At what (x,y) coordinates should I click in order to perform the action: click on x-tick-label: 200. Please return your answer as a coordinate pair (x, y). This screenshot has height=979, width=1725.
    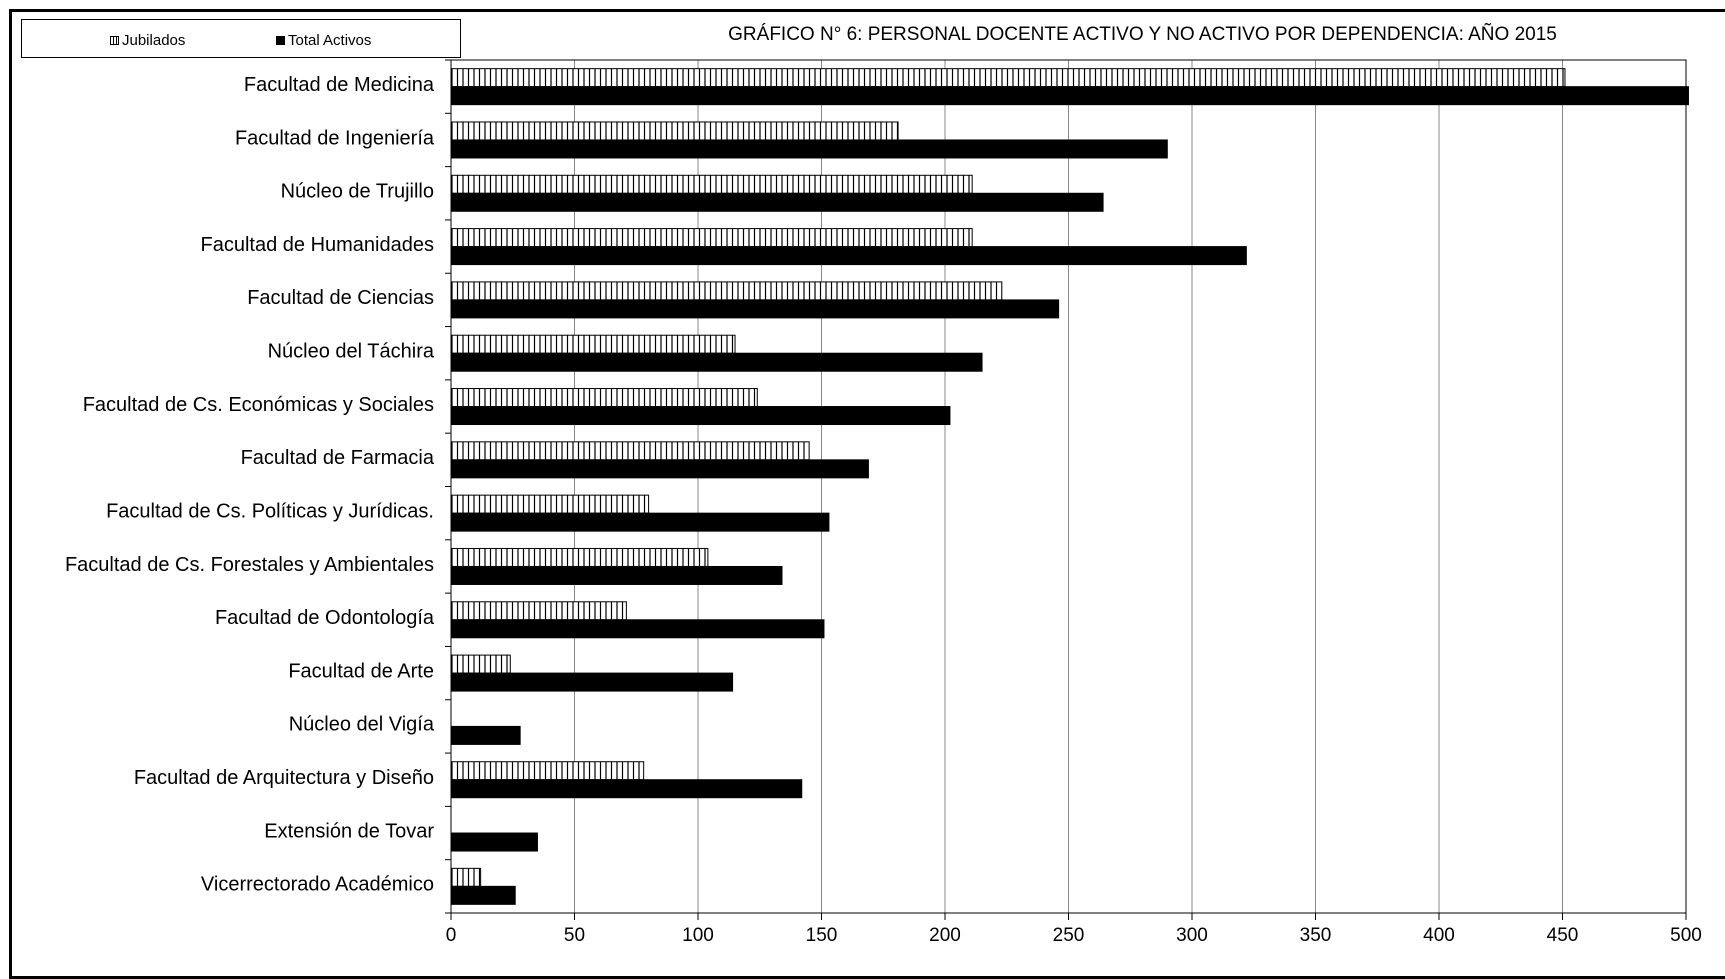
    Looking at the image, I should click on (945, 935).